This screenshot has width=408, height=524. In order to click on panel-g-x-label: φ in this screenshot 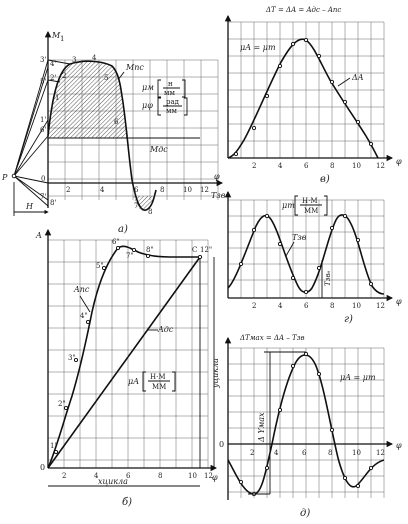, I will do `click(399, 301)`.